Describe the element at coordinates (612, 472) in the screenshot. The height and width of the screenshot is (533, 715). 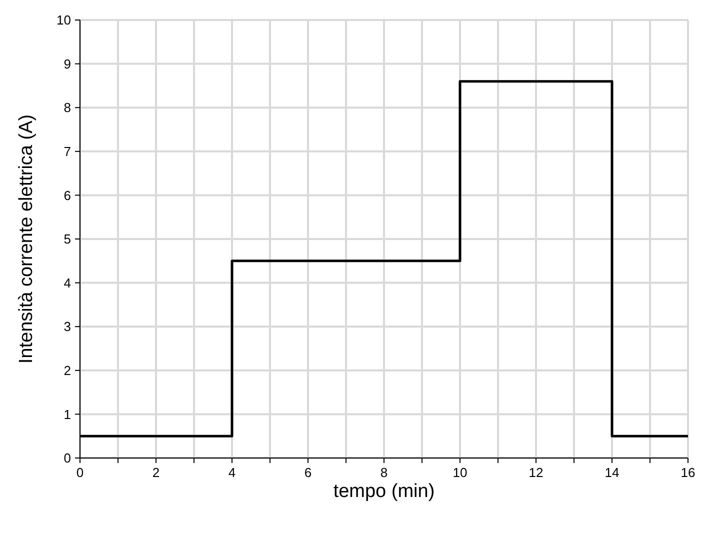
I see `x-tick-label: 14` at that location.